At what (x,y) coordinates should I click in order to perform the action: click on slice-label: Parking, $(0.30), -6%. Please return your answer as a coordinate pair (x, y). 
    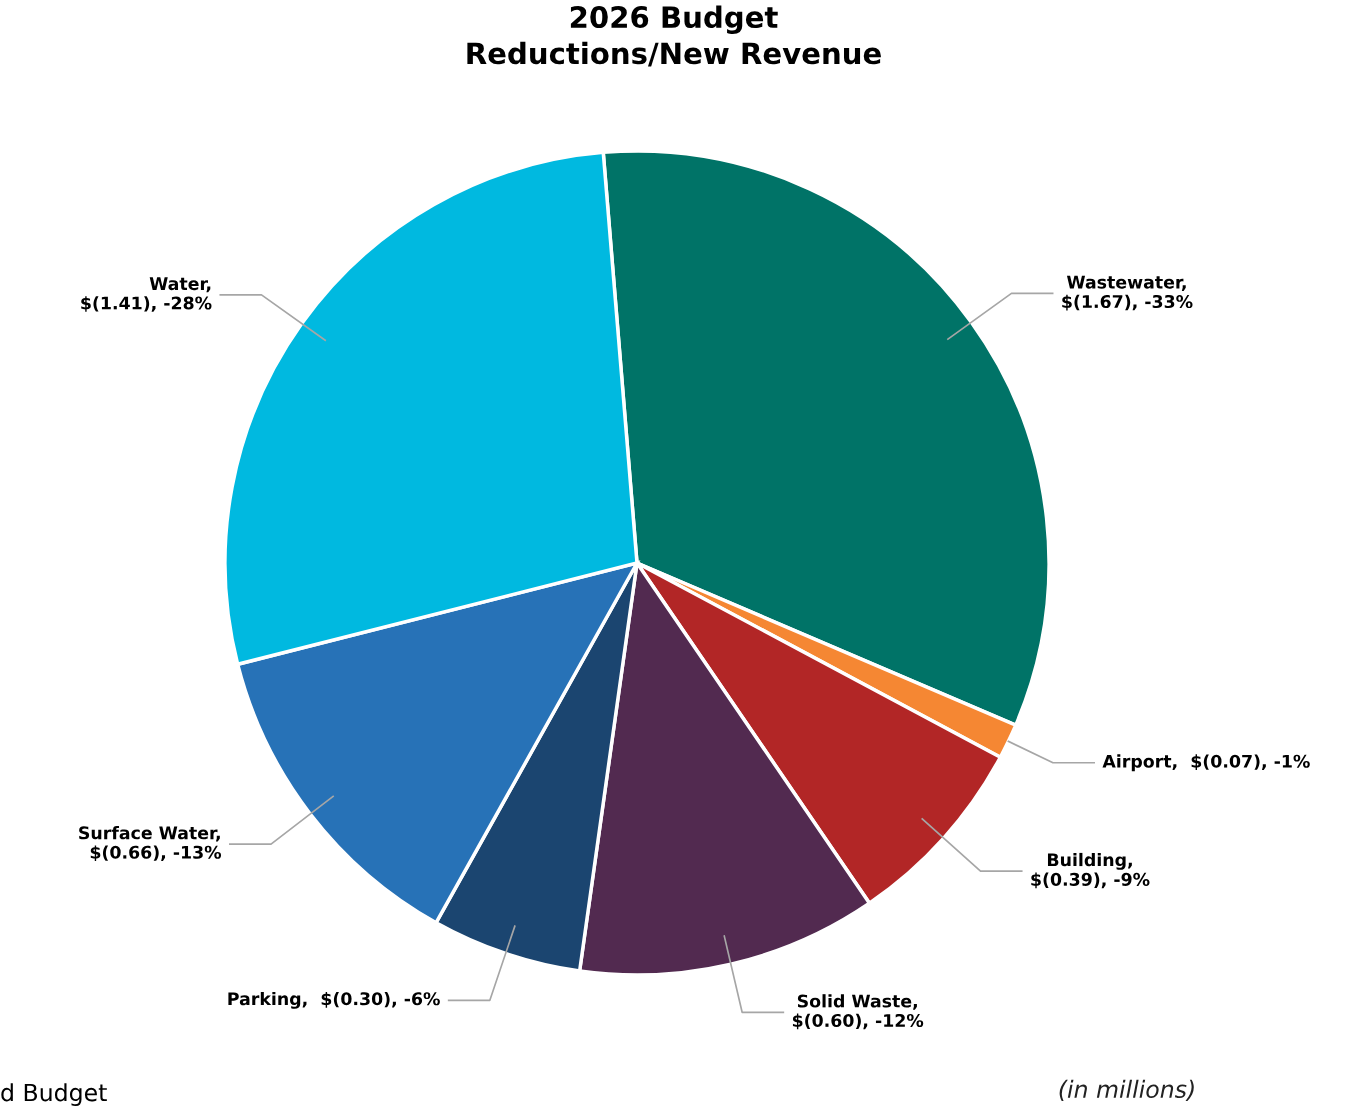
    Looking at the image, I should click on (334, 1000).